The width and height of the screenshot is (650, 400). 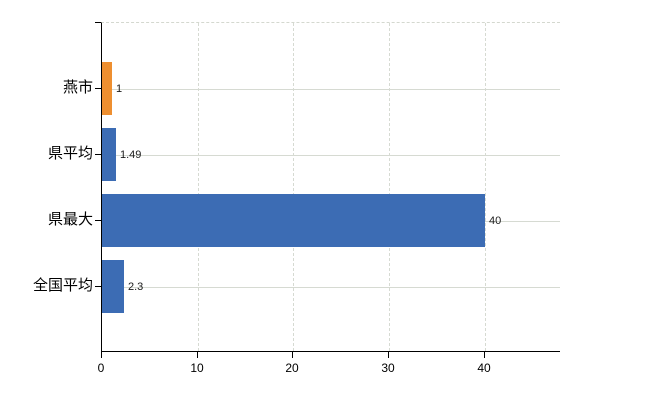 I want to click on y-axis-top-tick, so click(x=98, y=22).